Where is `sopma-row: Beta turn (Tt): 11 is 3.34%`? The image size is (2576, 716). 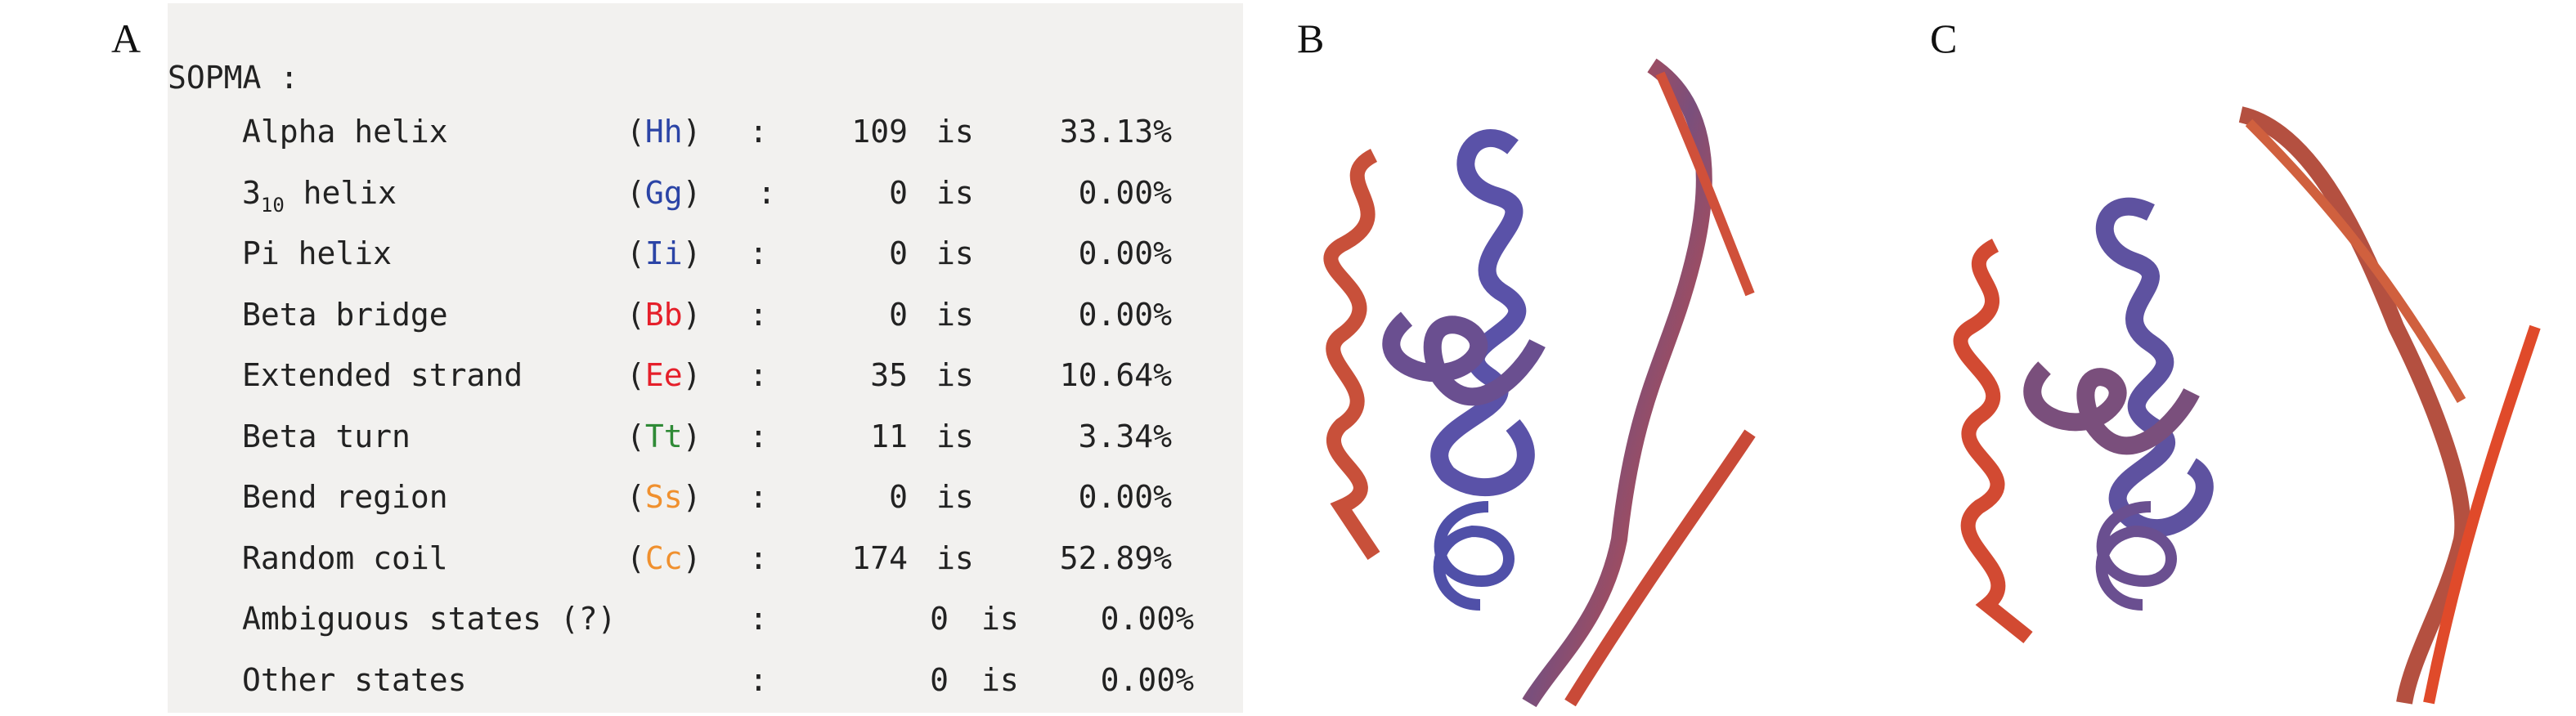
sopma-row: Beta turn (Tt): 11 is 3.34% is located at coordinates (706, 441).